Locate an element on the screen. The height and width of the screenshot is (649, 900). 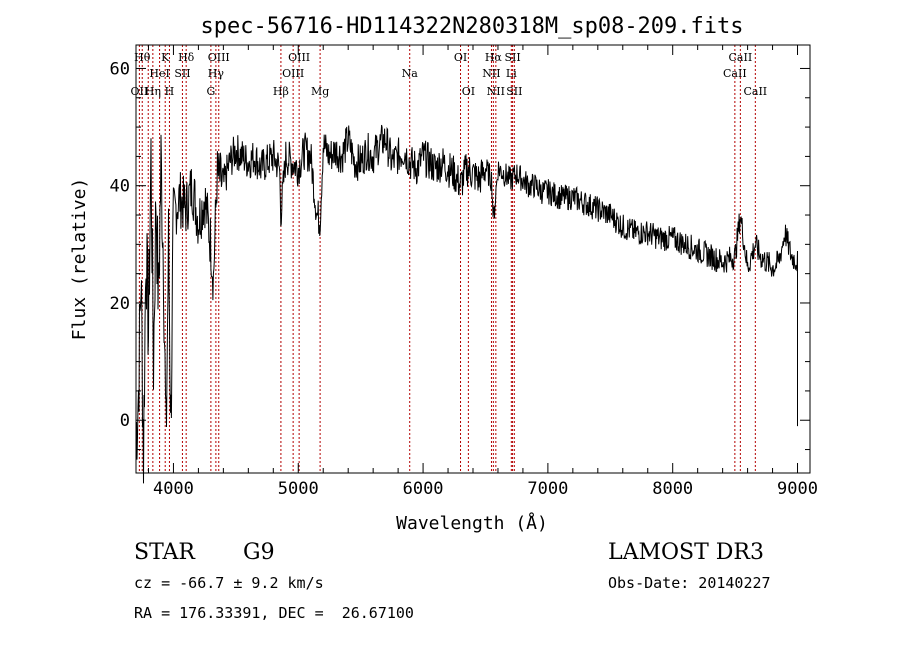
spectral-line-label: G is located at coordinates (210, 91).